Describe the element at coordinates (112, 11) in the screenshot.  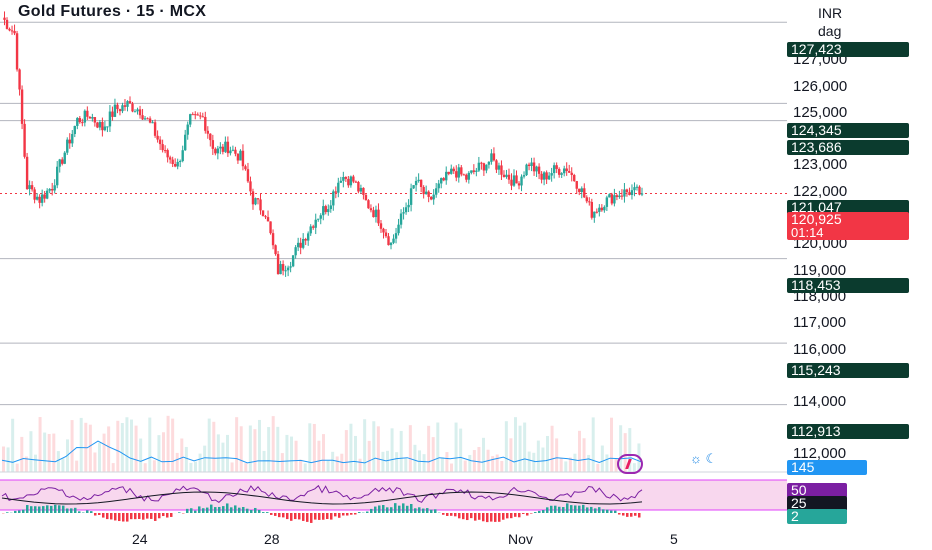
I see `symbol-title: Gold Futures · 15 · MCX` at that location.